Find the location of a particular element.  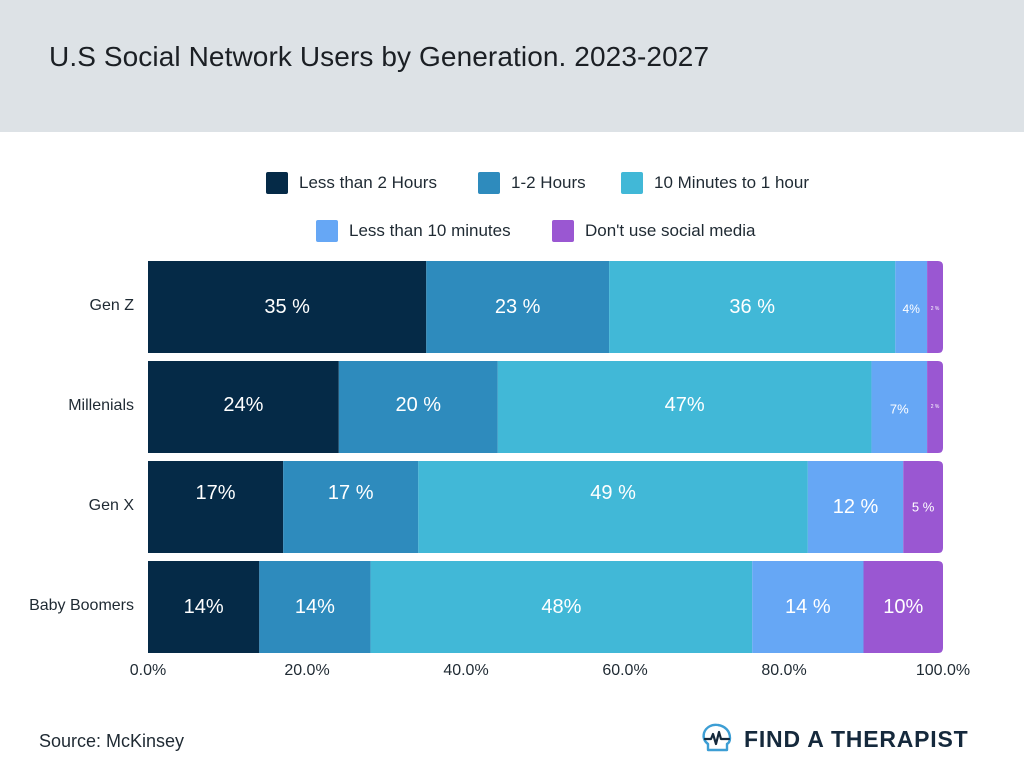

category-label: Millenials is located at coordinates (101, 405).